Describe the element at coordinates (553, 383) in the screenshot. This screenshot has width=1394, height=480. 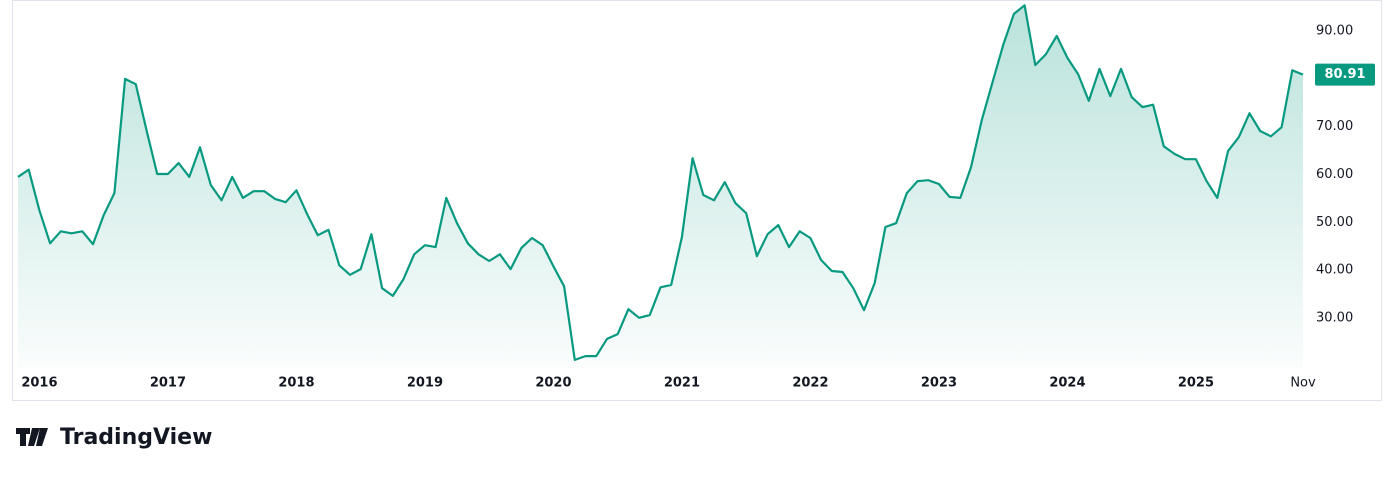
I see `x-tick-label: 2020` at that location.